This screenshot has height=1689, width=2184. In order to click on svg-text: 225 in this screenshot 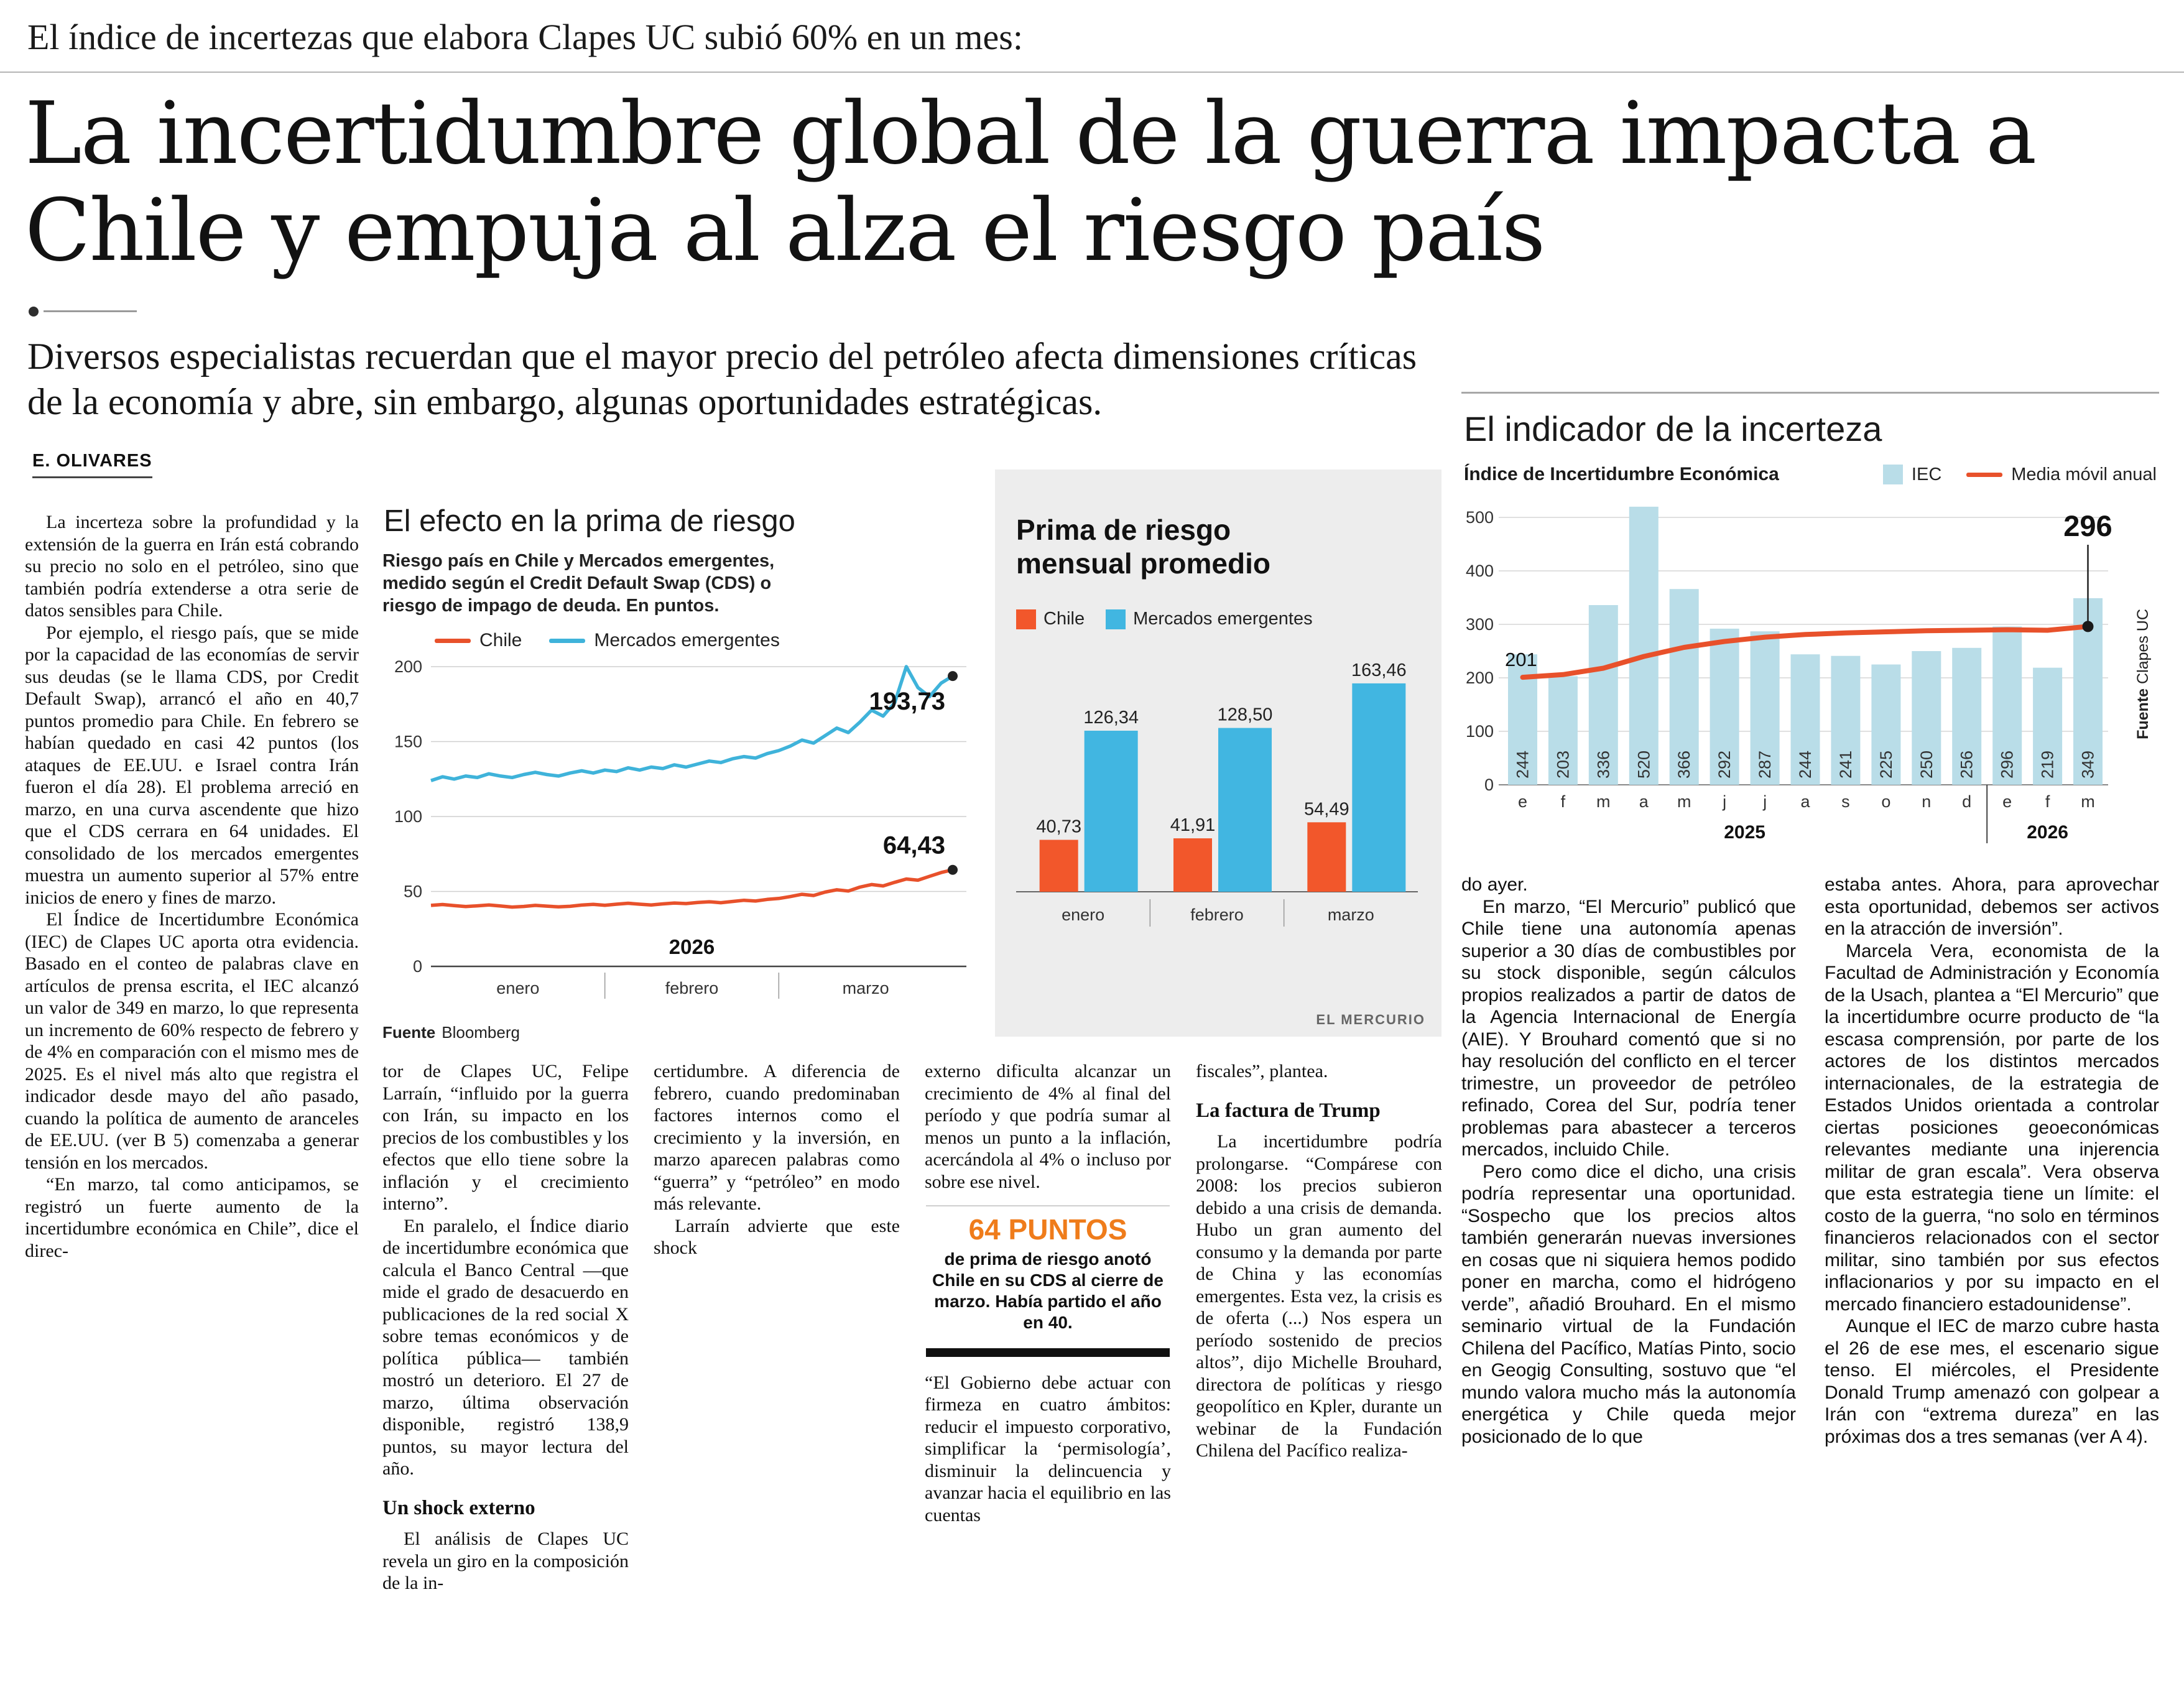, I will do `click(1886, 765)`.